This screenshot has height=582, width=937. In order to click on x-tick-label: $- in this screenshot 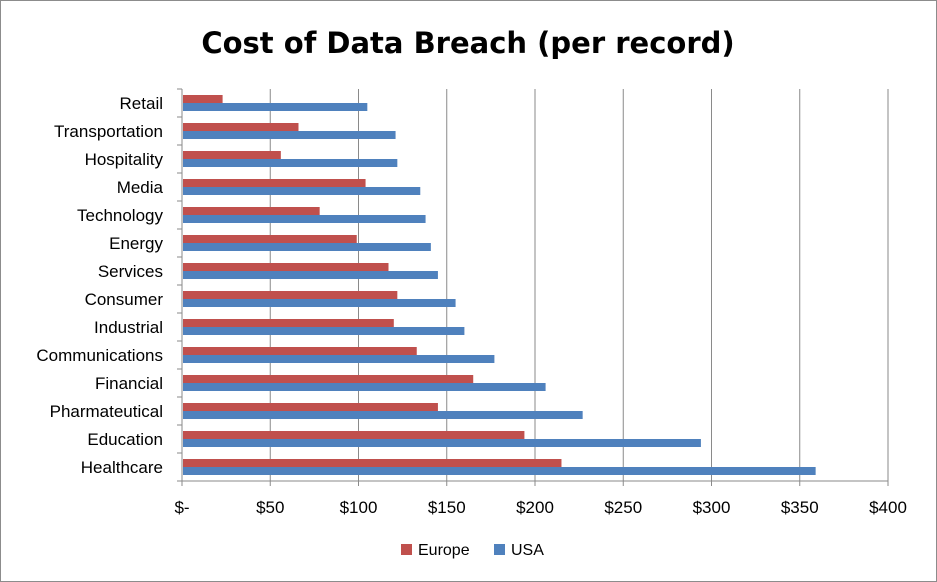, I will do `click(181, 507)`.